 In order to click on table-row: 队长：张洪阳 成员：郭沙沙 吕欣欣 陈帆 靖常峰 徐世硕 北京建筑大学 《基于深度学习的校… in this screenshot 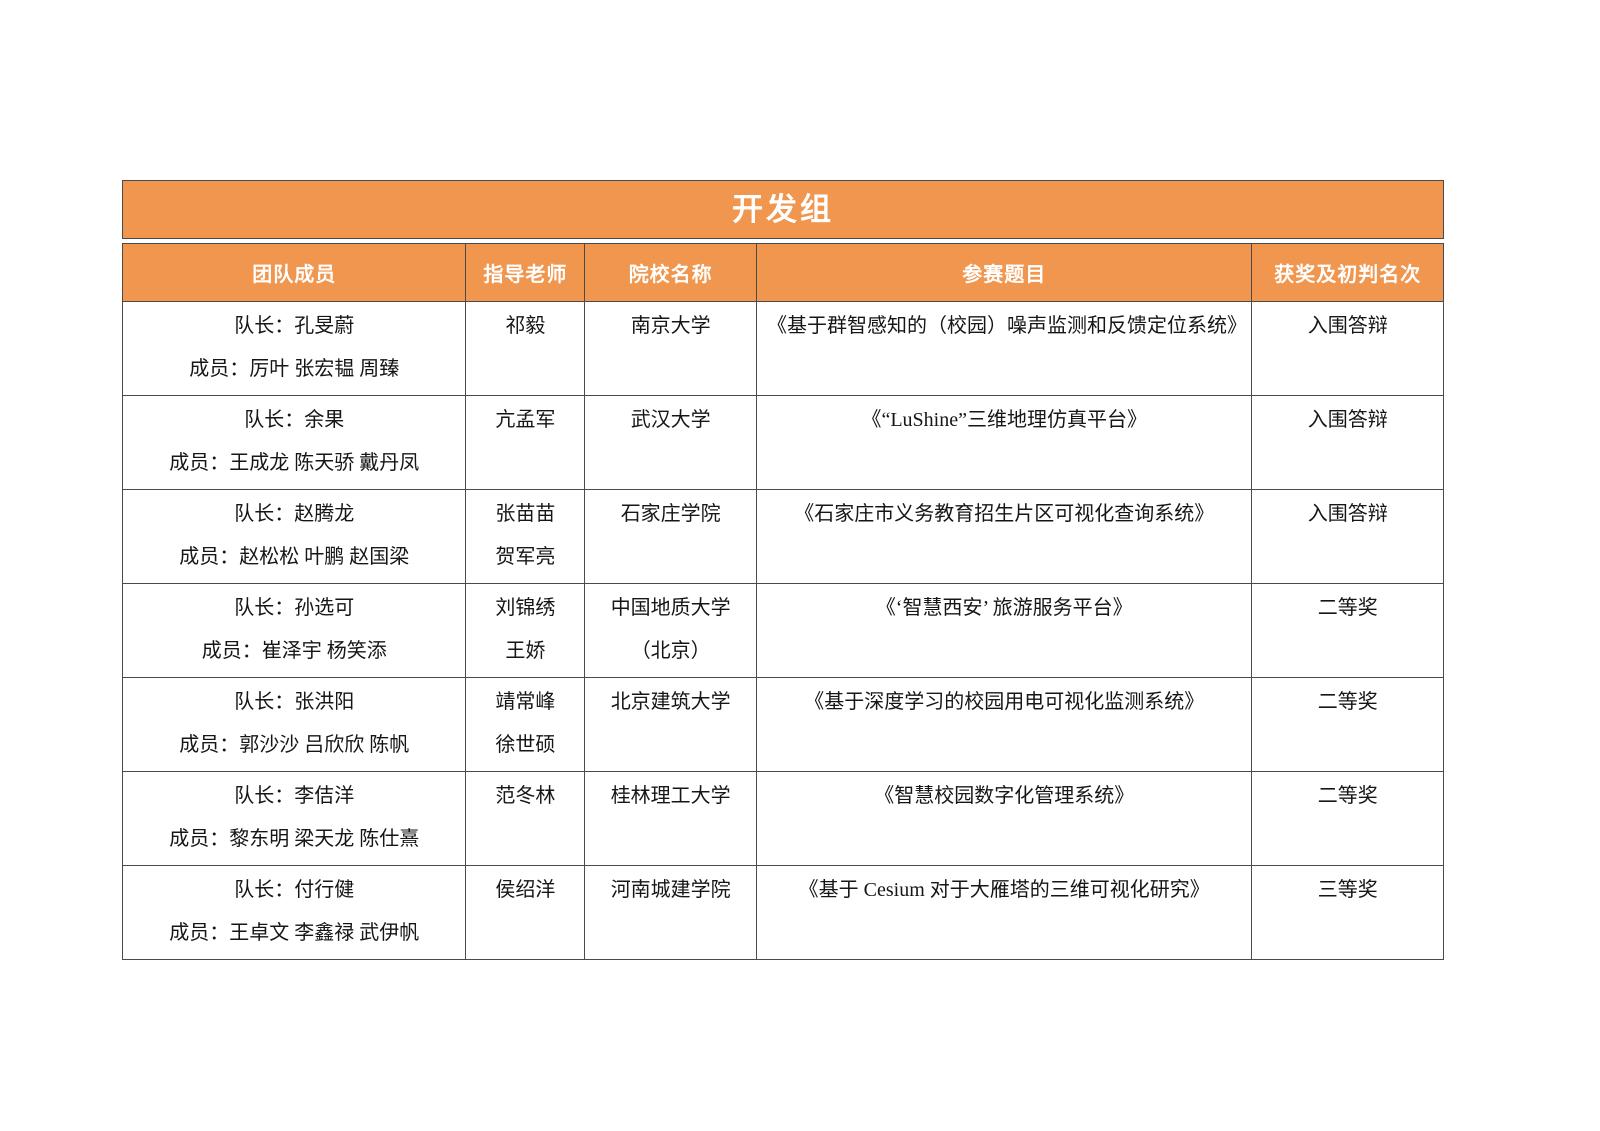, I will do `click(782, 724)`.